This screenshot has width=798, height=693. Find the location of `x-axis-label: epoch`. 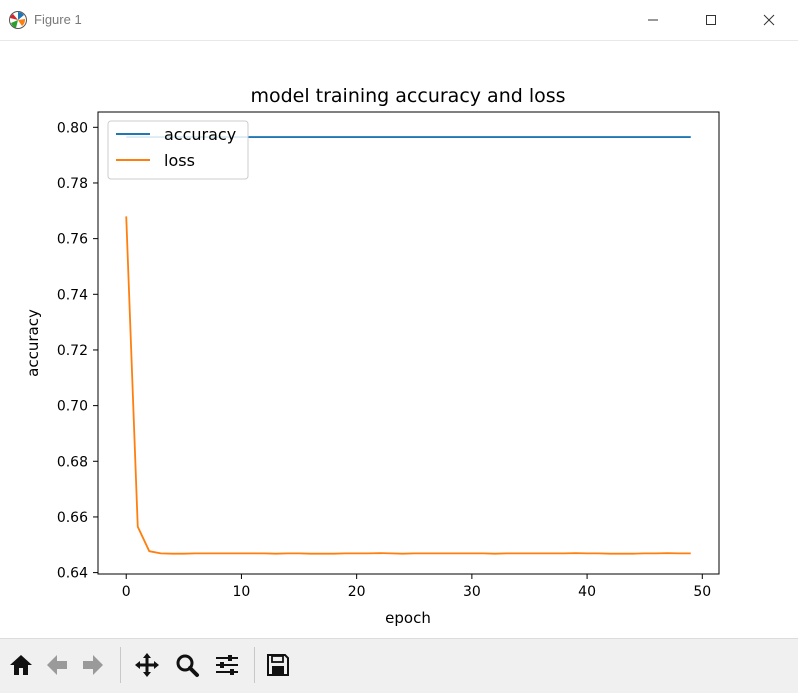

x-axis-label: epoch is located at coordinates (408, 618).